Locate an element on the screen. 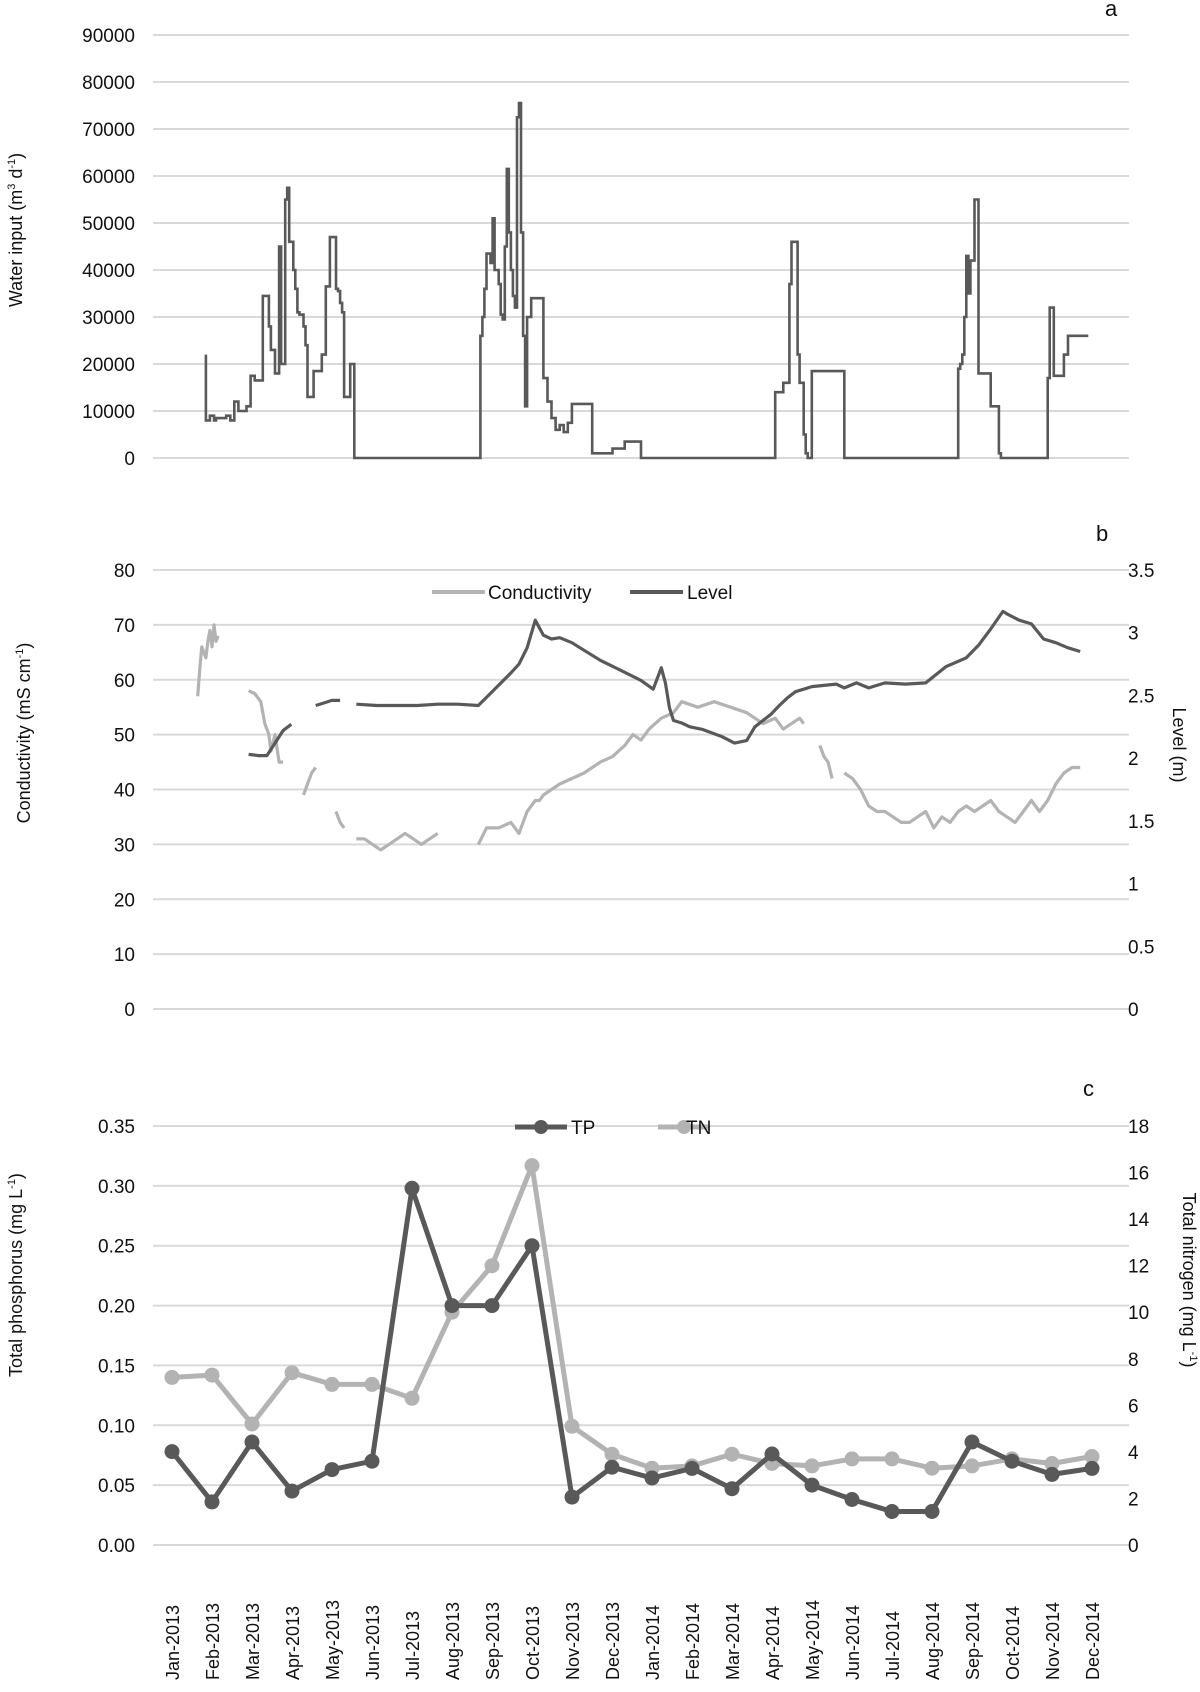 This screenshot has height=1692, width=1200. panel-c-y2-tick-label: 12 is located at coordinates (1138, 1267).